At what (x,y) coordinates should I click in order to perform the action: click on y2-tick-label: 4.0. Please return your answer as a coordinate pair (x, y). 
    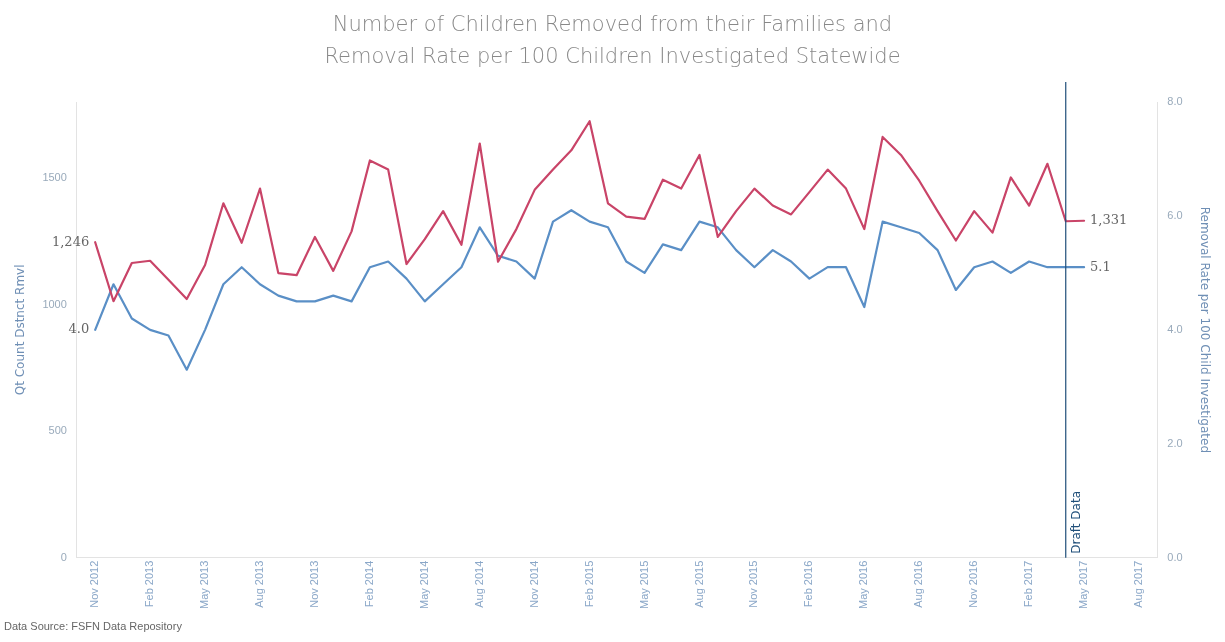
    Looking at the image, I should click on (1175, 328).